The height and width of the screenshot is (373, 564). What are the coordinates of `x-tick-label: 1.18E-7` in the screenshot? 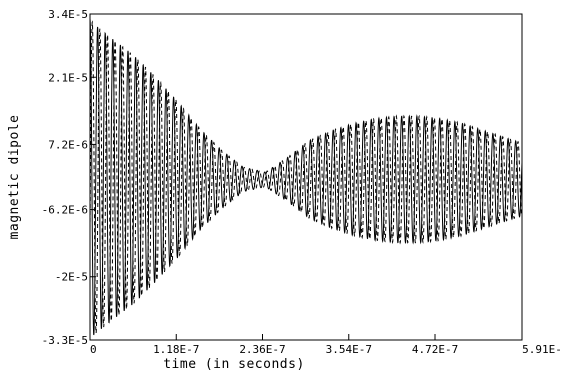 It's located at (176, 349).